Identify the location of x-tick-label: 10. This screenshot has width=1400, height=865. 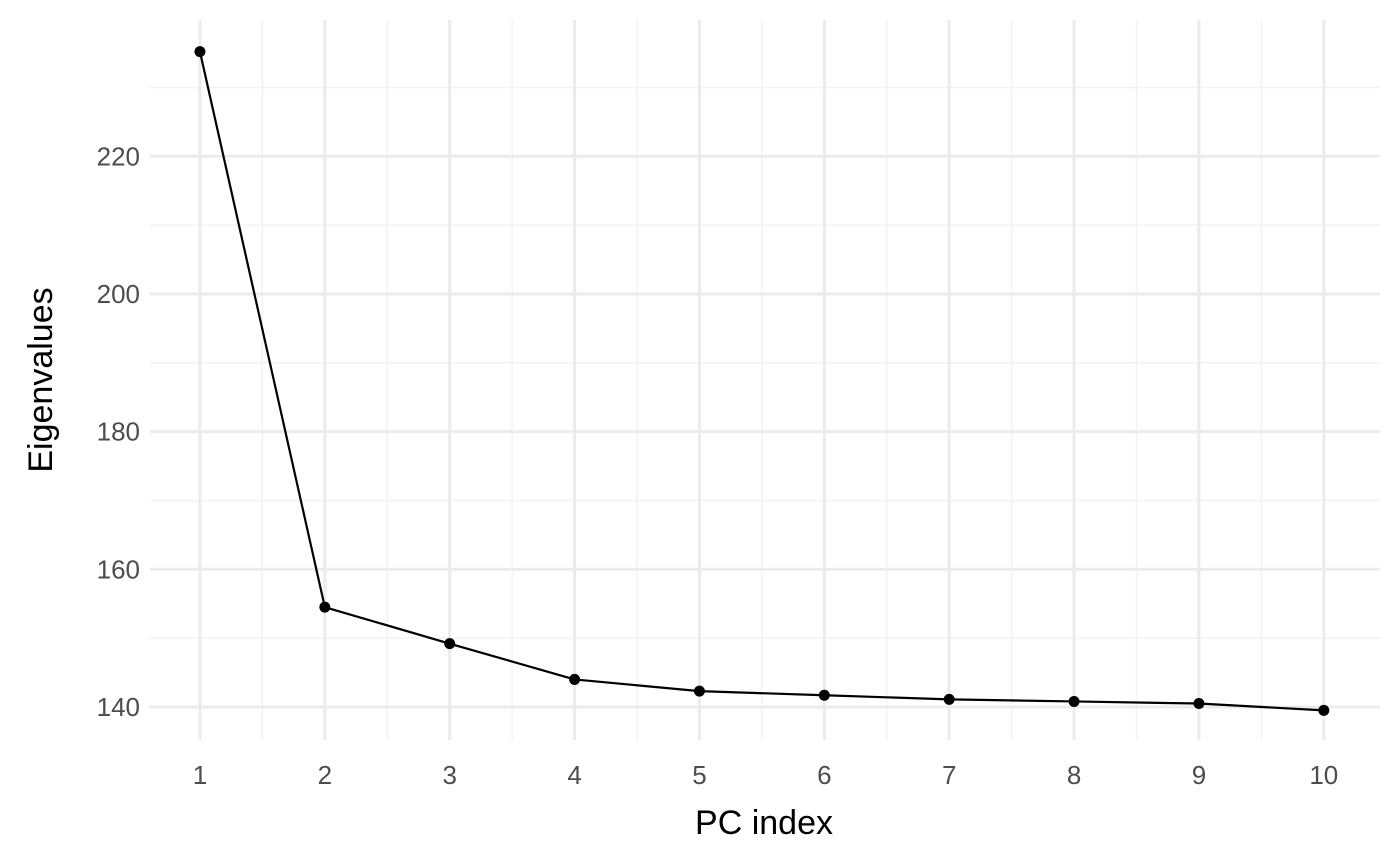
(1323, 775).